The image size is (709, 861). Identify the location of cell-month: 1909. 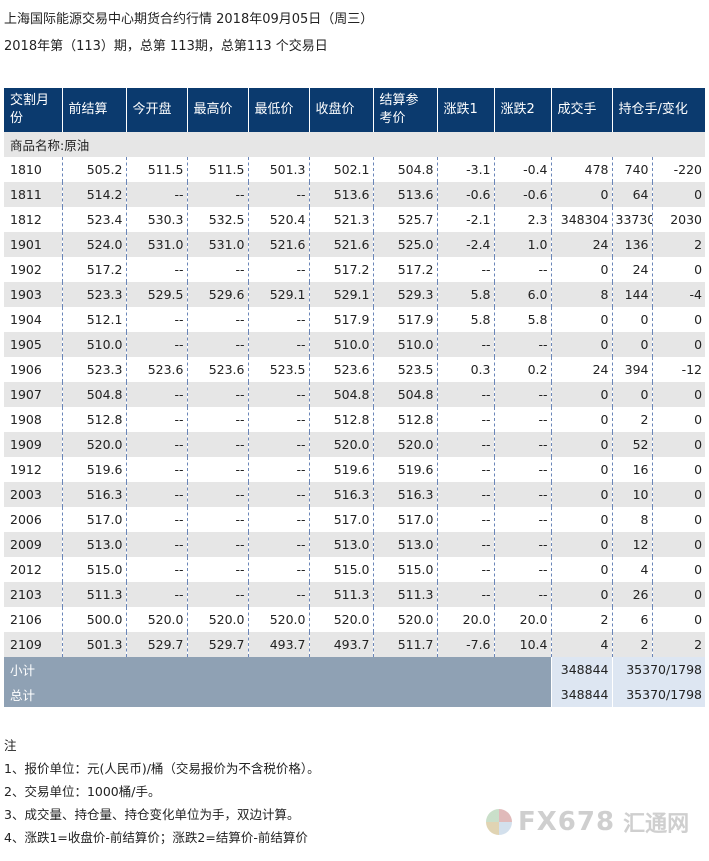
(33, 444).